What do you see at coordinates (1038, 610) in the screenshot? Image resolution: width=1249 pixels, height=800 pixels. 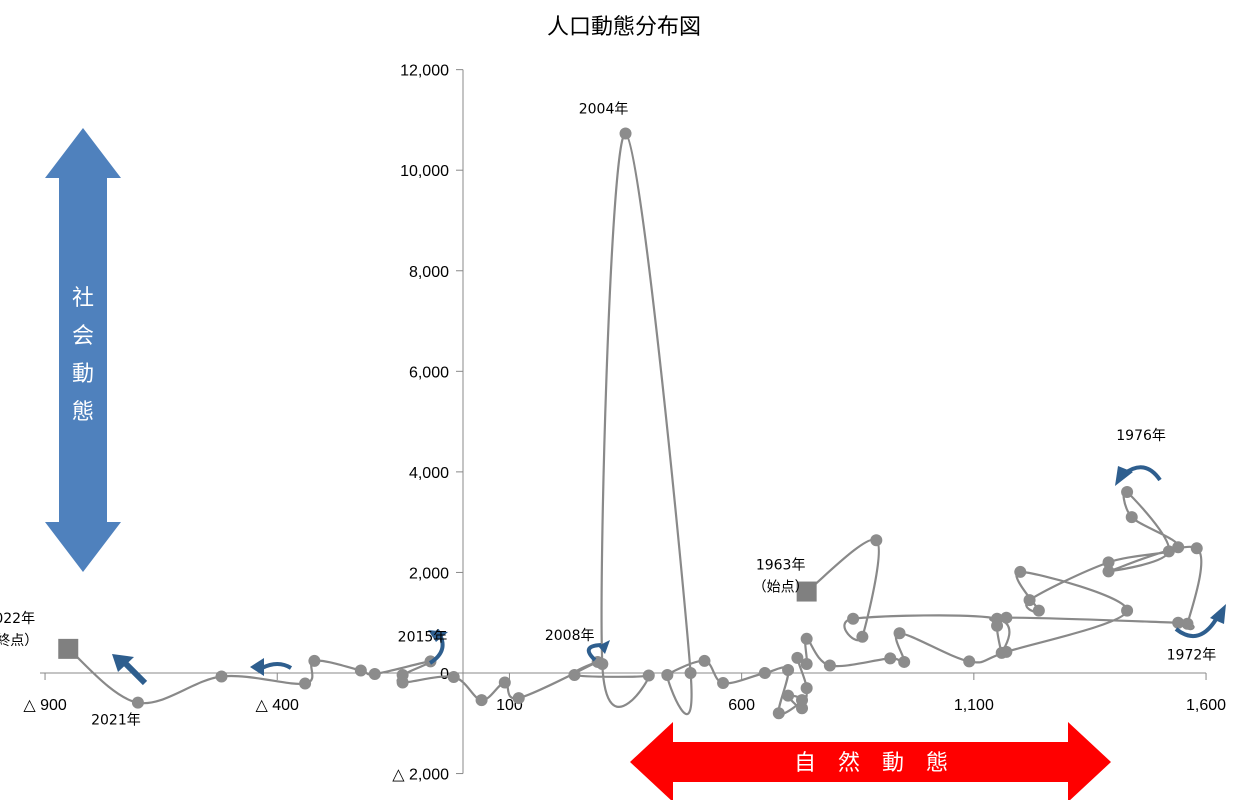 I see `data-point-1981` at bounding box center [1038, 610].